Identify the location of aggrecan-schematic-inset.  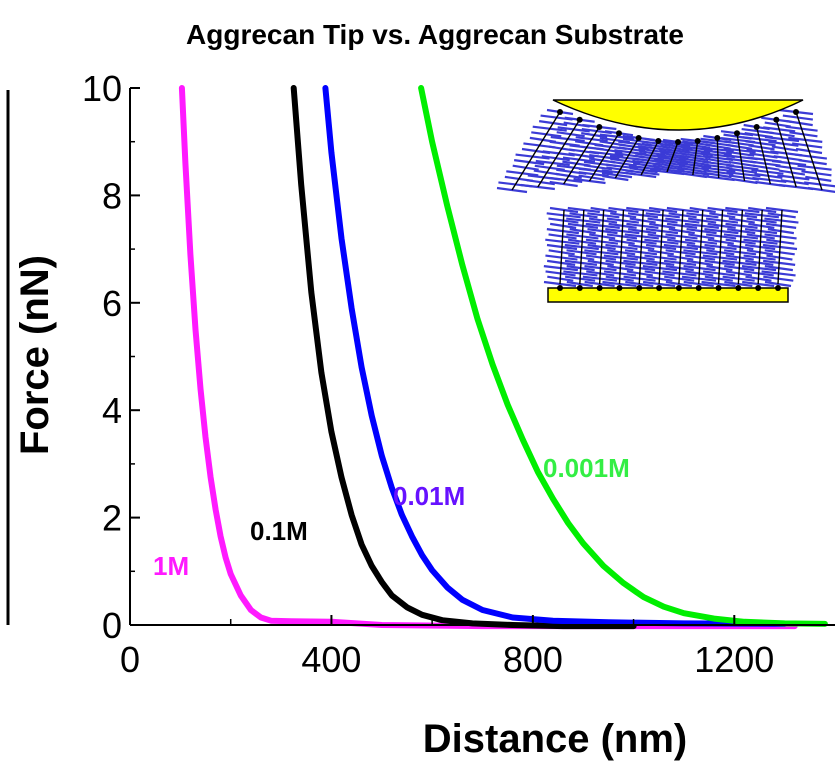
(665, 201).